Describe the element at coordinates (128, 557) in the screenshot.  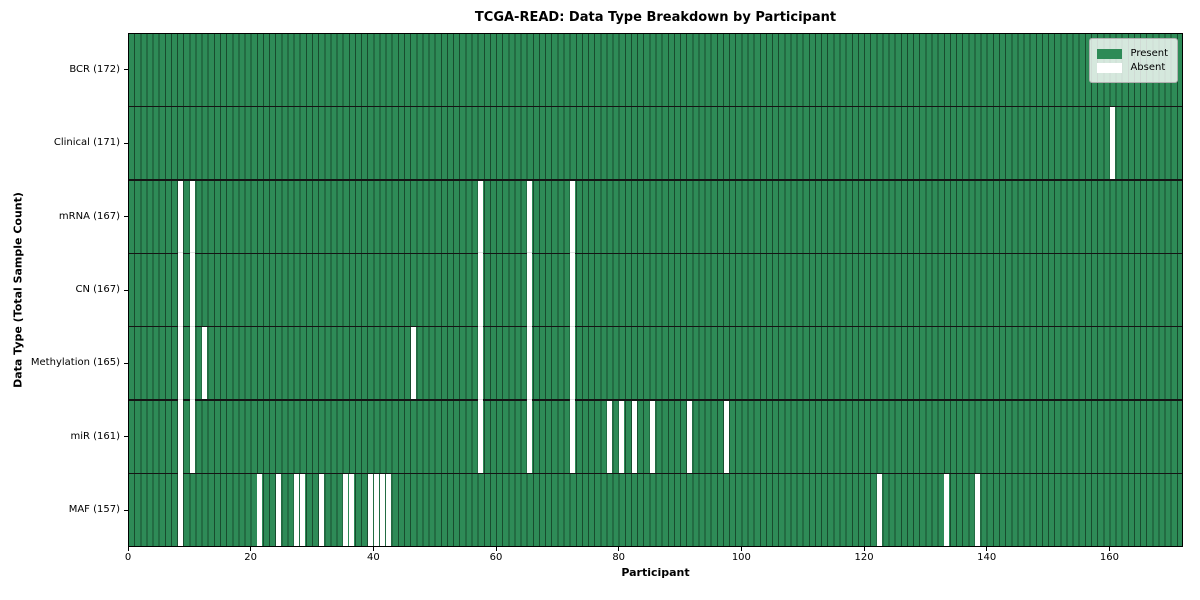
I see `x-tick-label: 0` at that location.